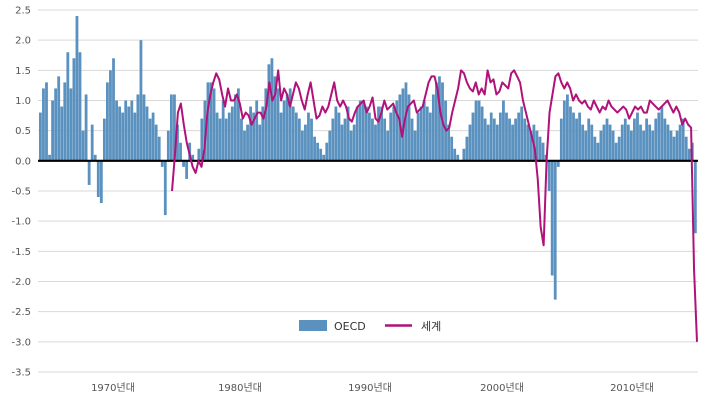  I want to click on x-tick-label: 1990년대, so click(370, 388).